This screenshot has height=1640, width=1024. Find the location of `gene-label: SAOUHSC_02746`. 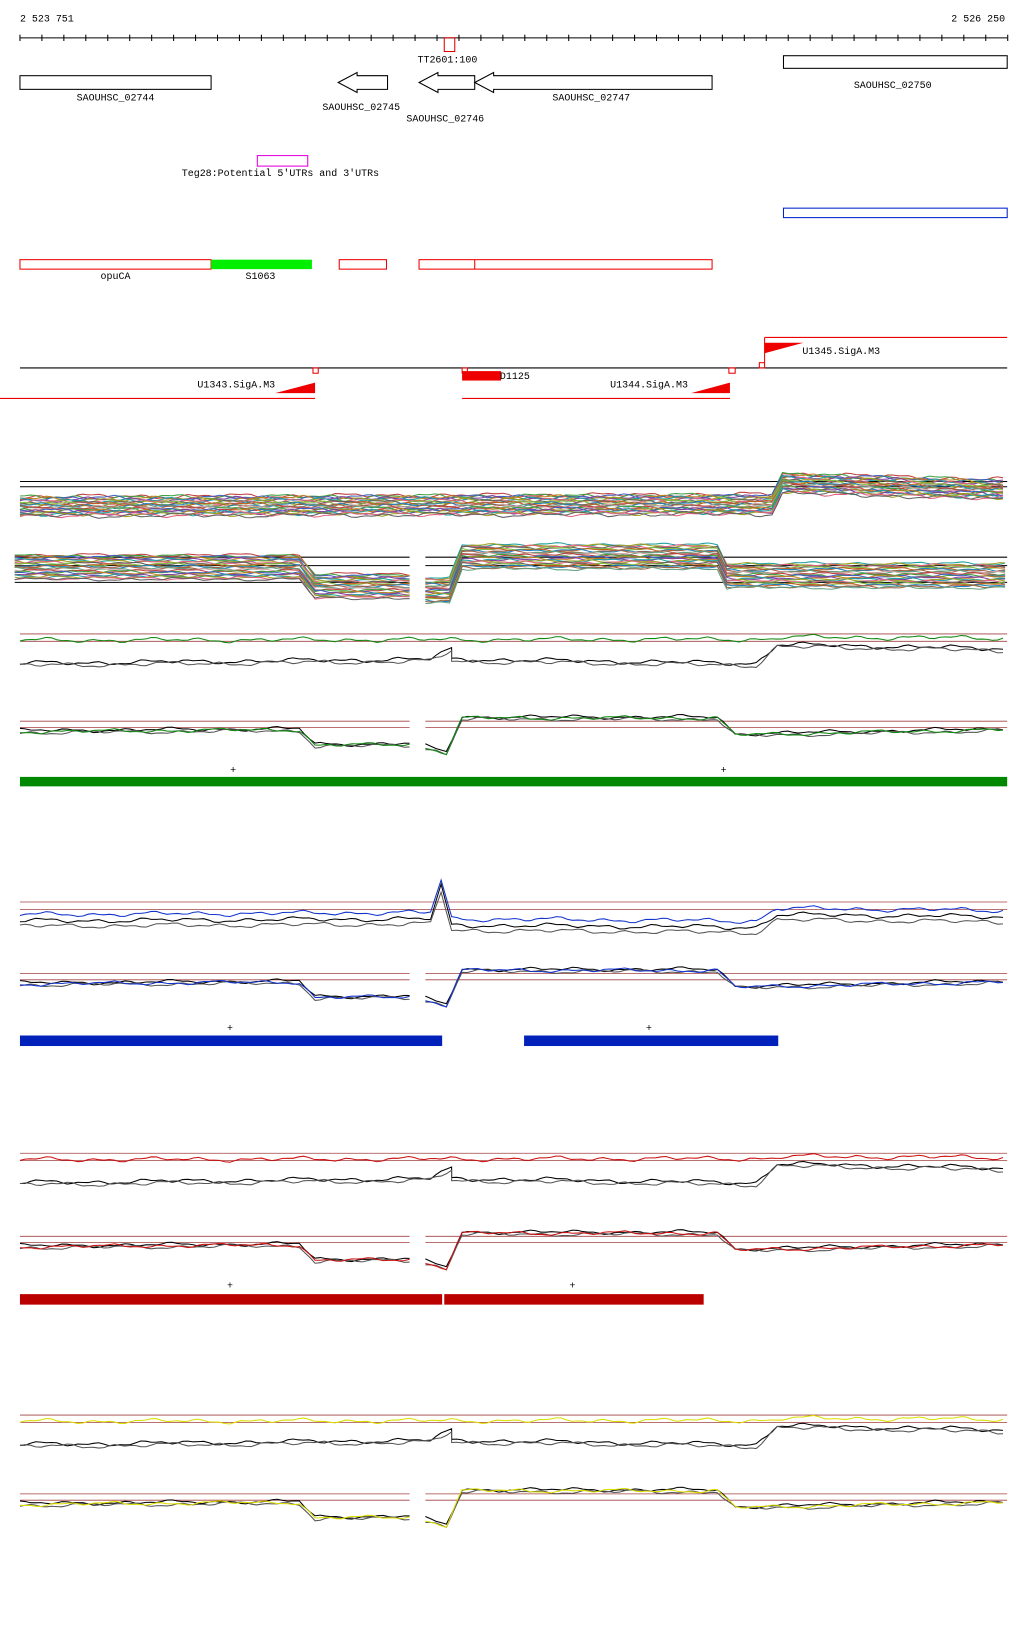

gene-label: SAOUHSC_02746 is located at coordinates (445, 118).